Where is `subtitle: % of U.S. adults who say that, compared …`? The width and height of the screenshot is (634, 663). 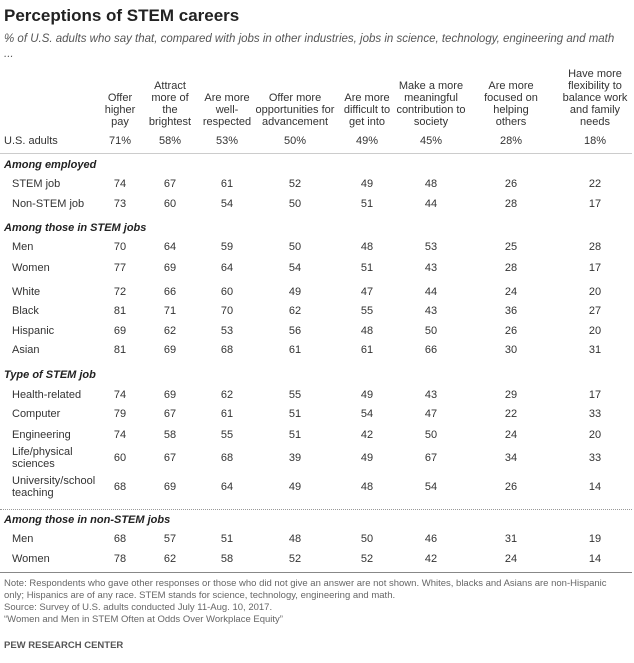
subtitle: % of U.S. adults who say that, compared … is located at coordinates (309, 46).